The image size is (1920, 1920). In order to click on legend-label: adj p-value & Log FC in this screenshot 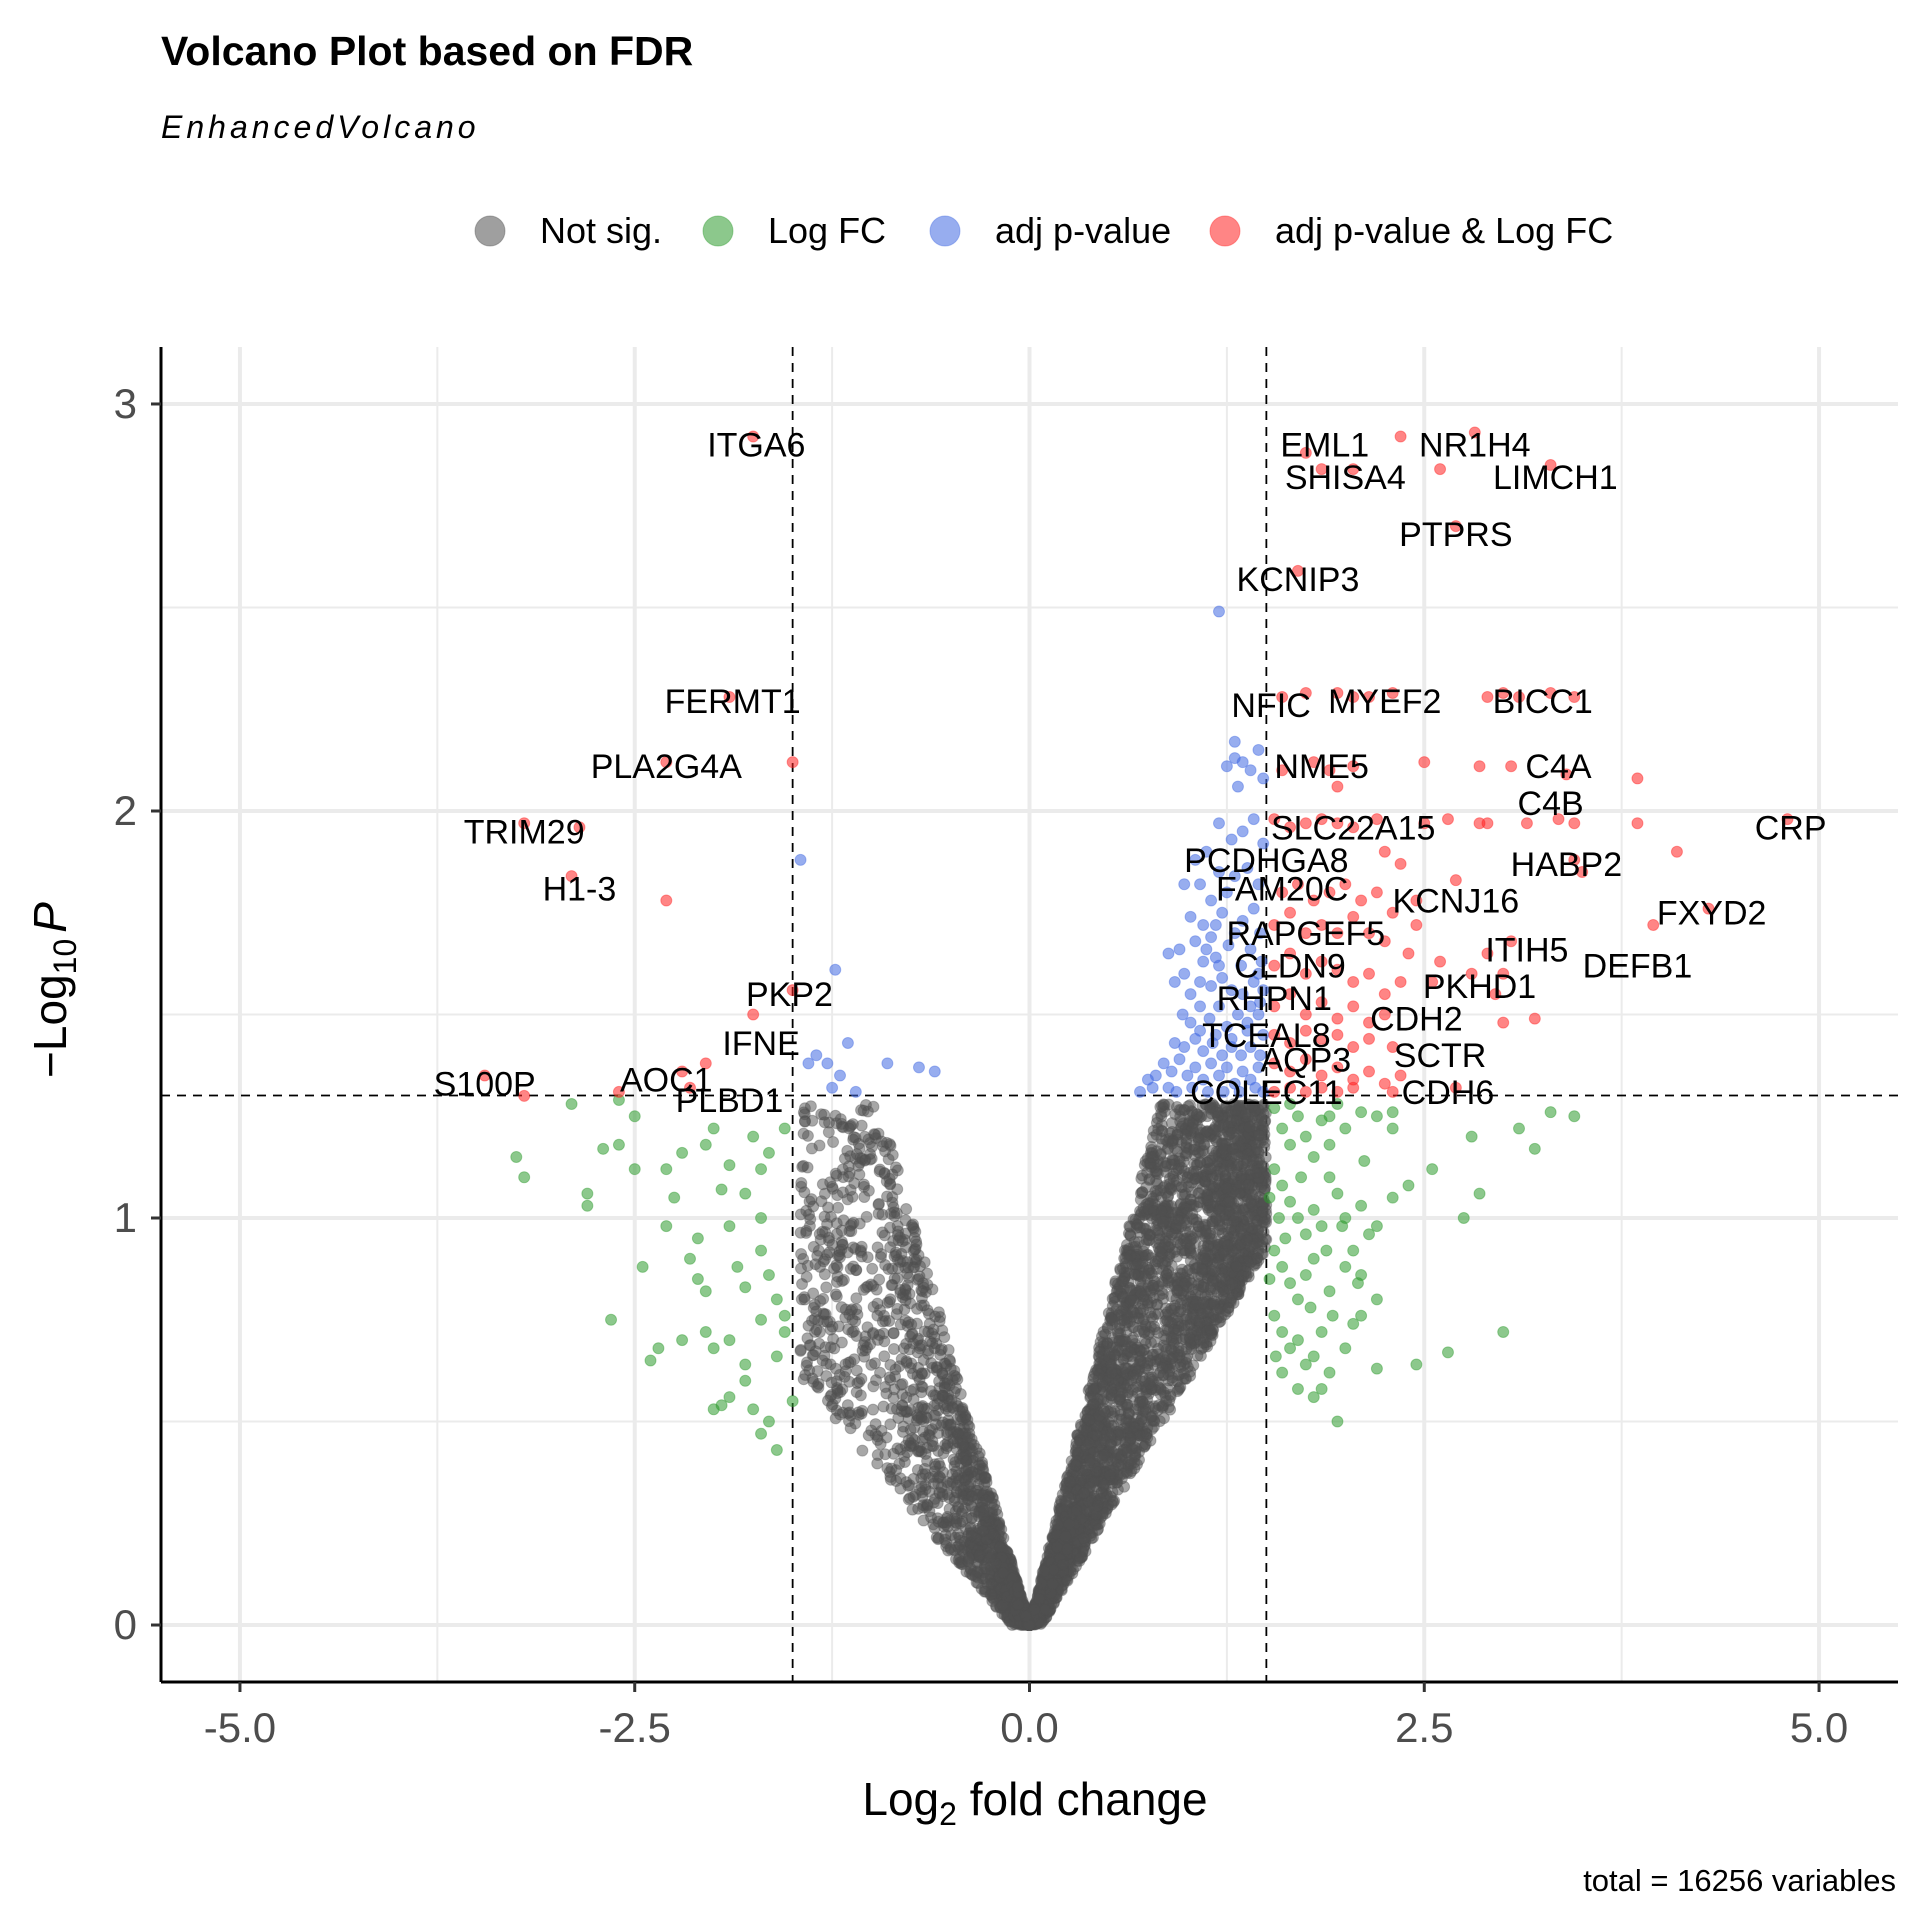, I will do `click(1444, 230)`.